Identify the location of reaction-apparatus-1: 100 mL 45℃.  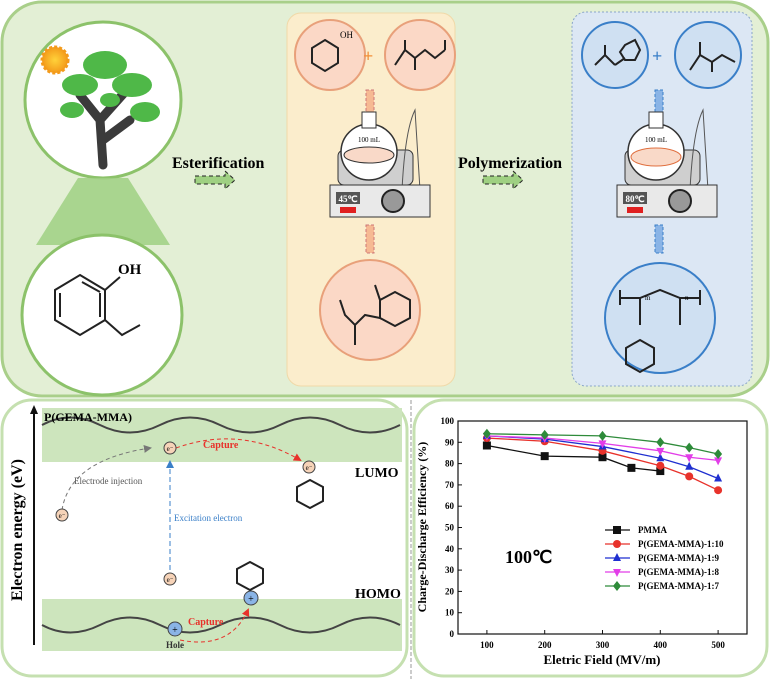
(380, 163).